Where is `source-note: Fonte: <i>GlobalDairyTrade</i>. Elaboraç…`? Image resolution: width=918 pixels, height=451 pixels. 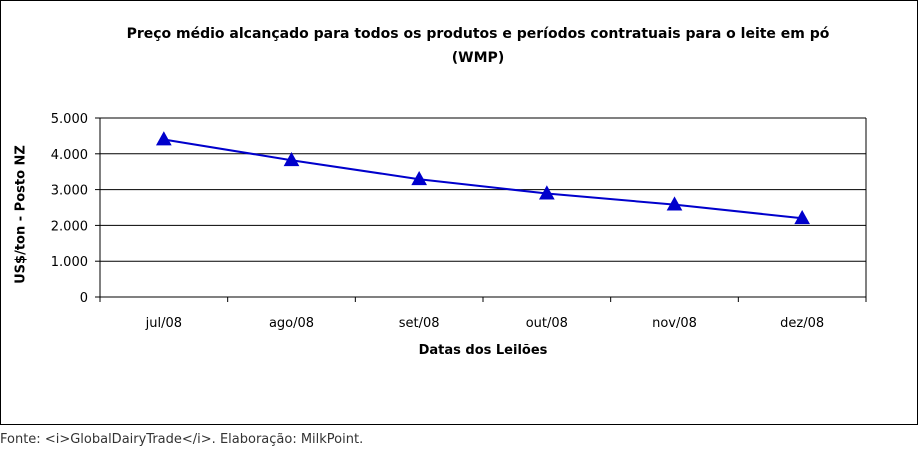
source-note: Fonte: <i>GlobalDairyTrade</i>. Elaboraç… is located at coordinates (182, 439).